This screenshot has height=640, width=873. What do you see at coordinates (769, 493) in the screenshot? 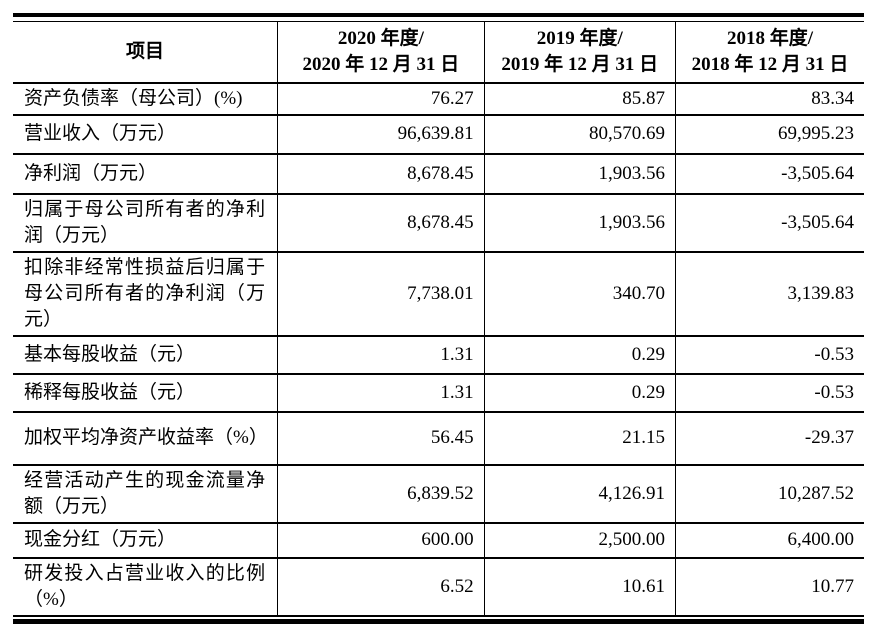
I see `value-2018: 10,287.52` at bounding box center [769, 493].